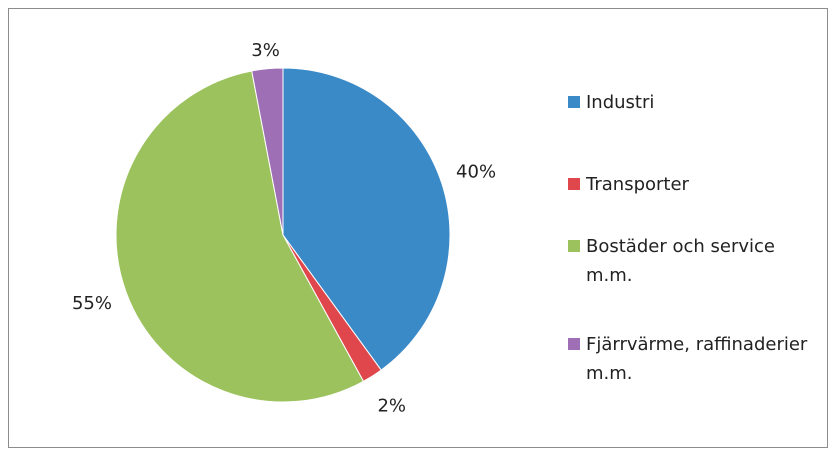 This screenshot has width=832, height=452. I want to click on legend-label: Fjärrvärme, raffinaderier m.m., so click(697, 359).